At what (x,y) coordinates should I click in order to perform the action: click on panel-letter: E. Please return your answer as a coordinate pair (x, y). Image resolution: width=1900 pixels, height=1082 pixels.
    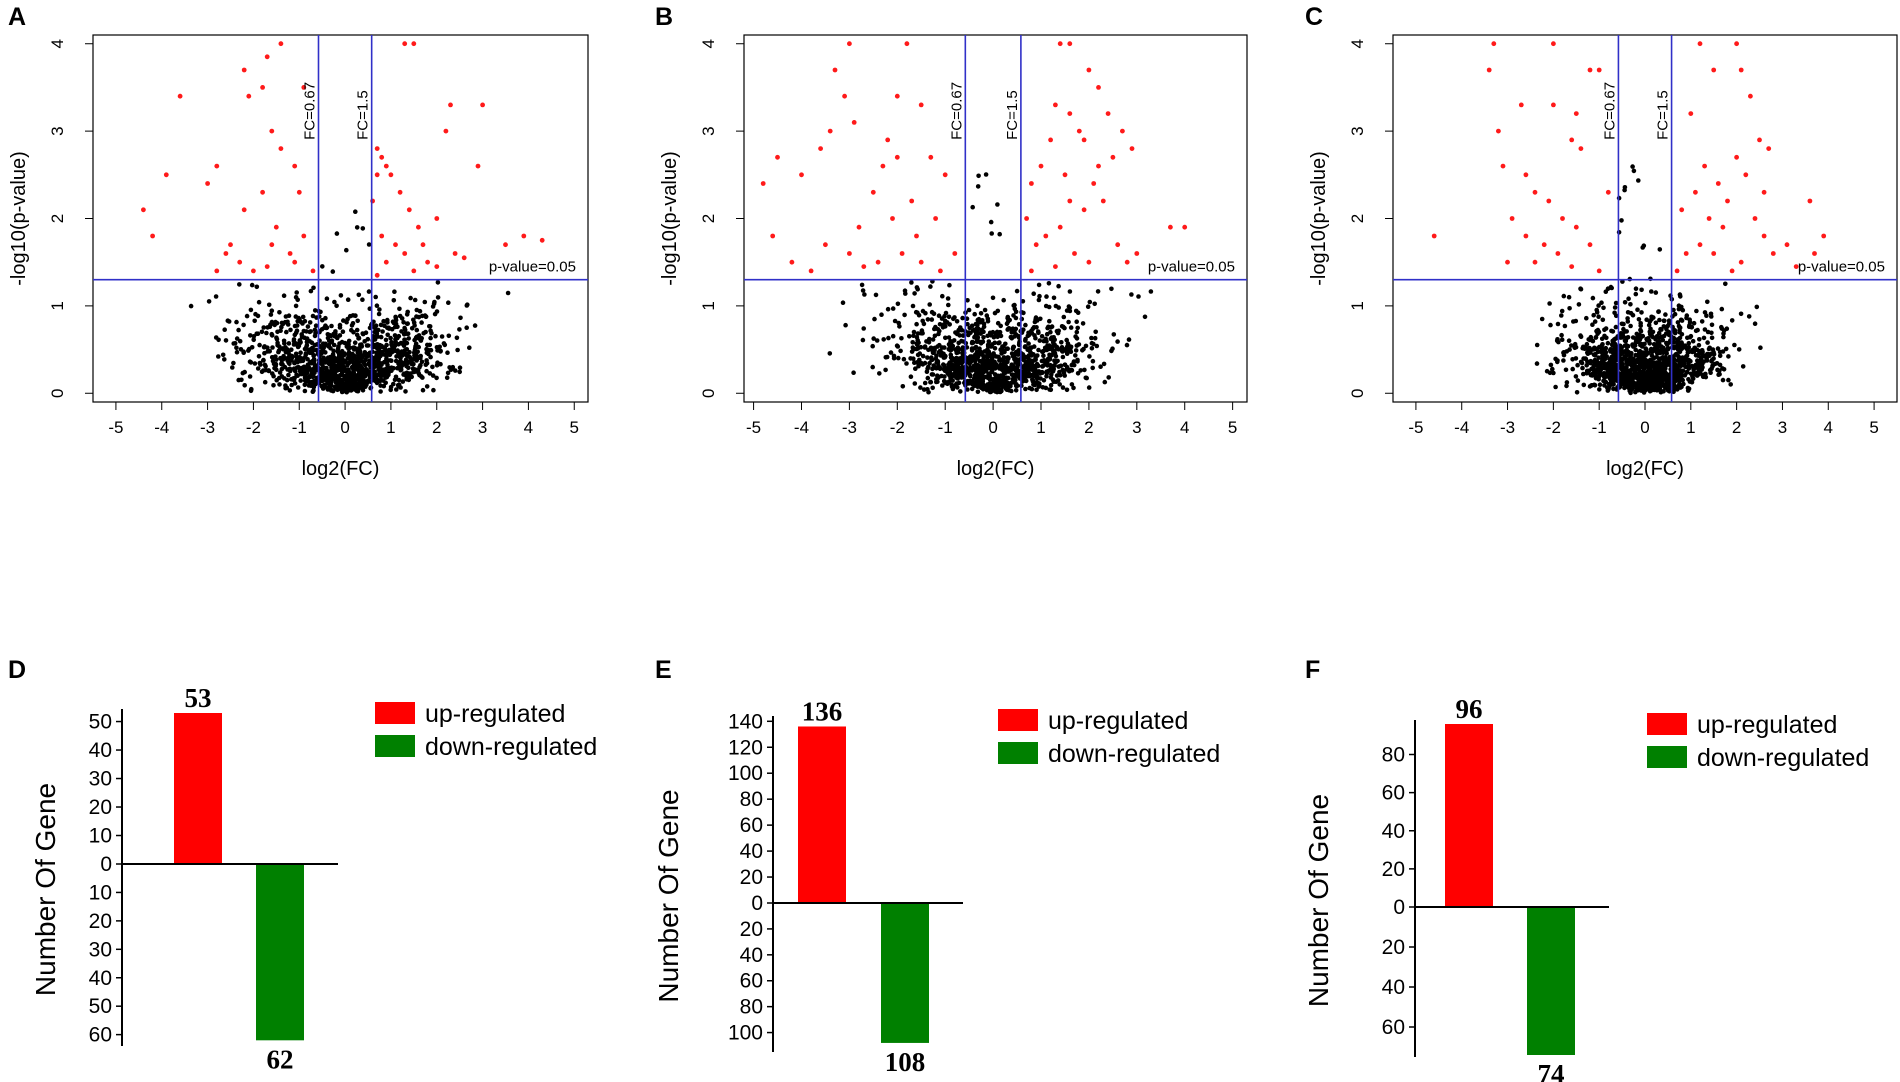
    Looking at the image, I should click on (663, 670).